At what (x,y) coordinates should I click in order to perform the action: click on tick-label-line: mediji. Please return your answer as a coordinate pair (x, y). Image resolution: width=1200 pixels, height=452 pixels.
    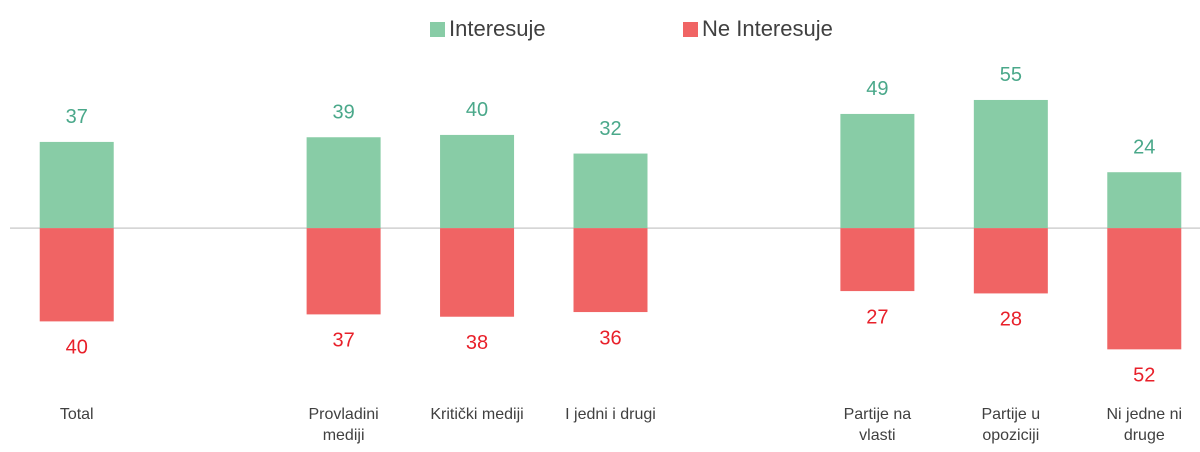
    Looking at the image, I should click on (344, 435).